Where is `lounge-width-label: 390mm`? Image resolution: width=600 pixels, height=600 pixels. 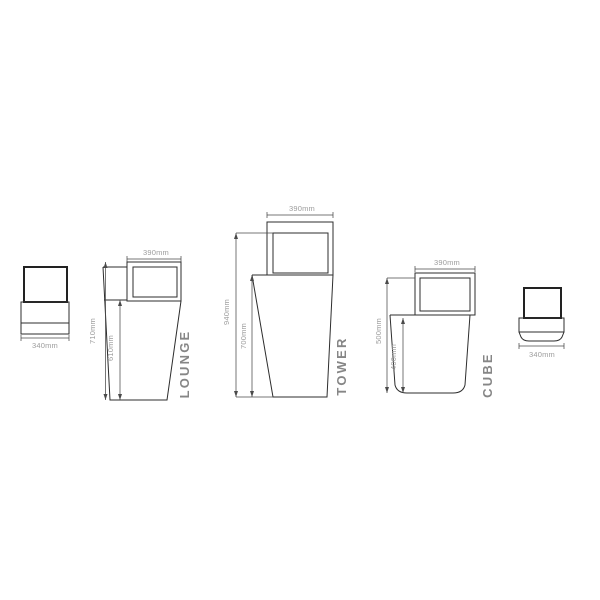
lounge-width-label: 390mm is located at coordinates (156, 252).